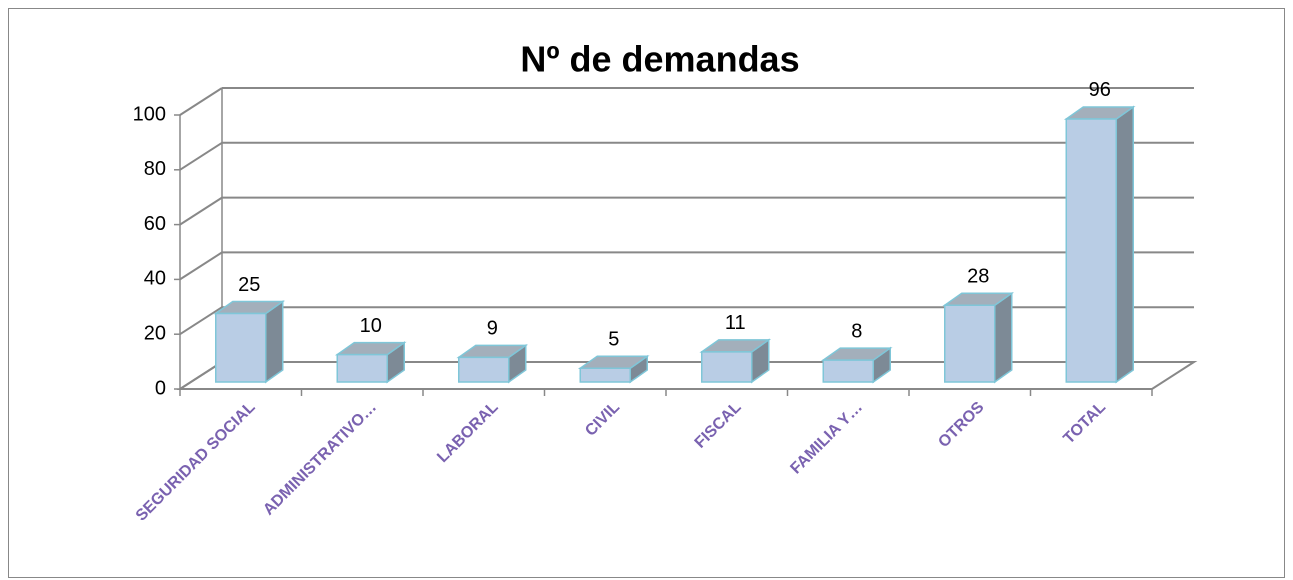 The width and height of the screenshot is (1293, 580). Describe the element at coordinates (1100, 90) in the screenshot. I see `value-label: 96` at that location.